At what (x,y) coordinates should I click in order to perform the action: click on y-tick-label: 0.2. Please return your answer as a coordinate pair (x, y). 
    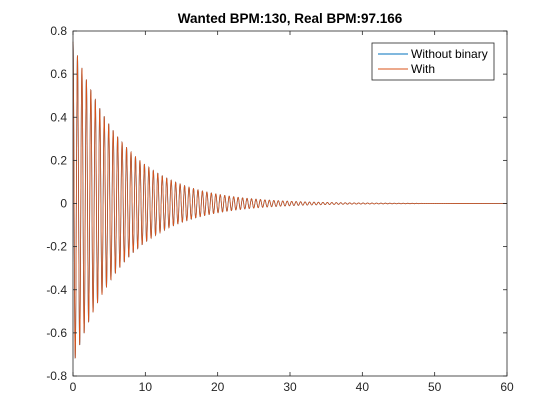
    Looking at the image, I should click on (58, 160).